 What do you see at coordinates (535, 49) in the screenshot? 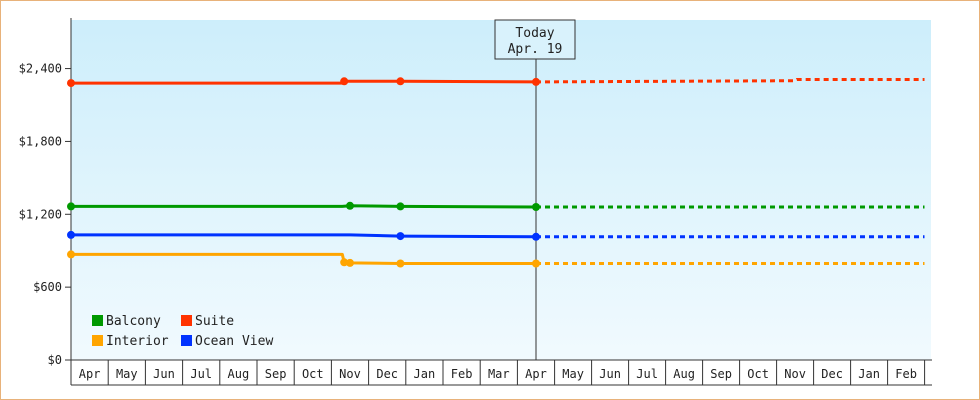
I see `today-date-label: Apr. 19` at bounding box center [535, 49].